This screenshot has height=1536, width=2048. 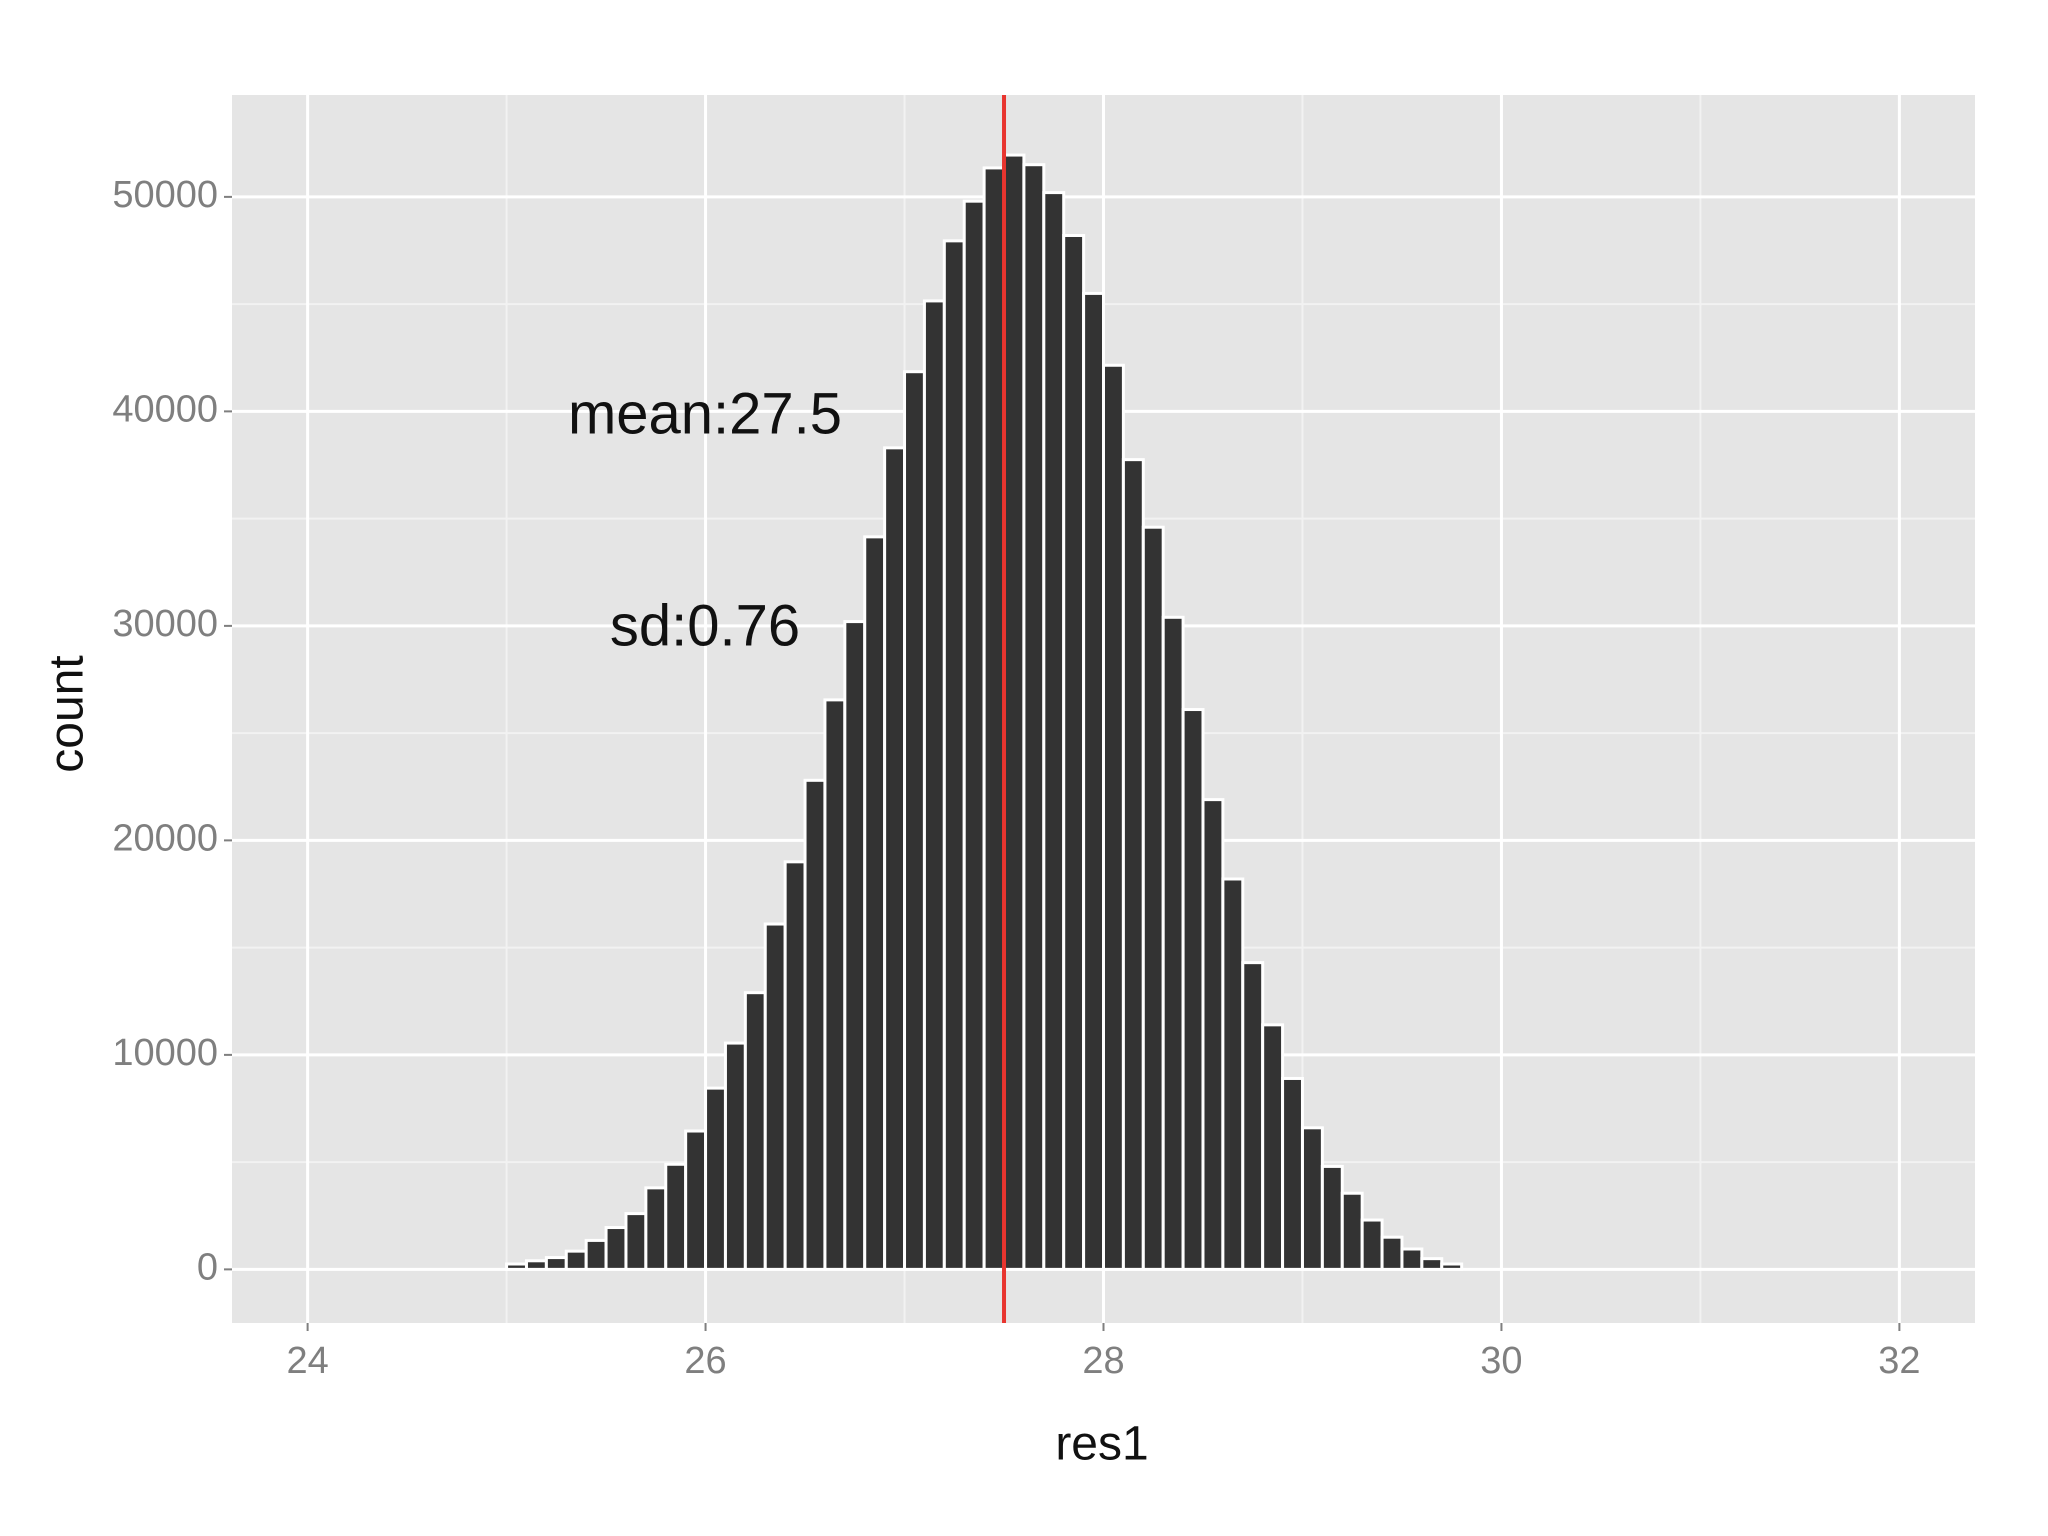 What do you see at coordinates (1101, 1444) in the screenshot?
I see `x-axis-title: res1` at bounding box center [1101, 1444].